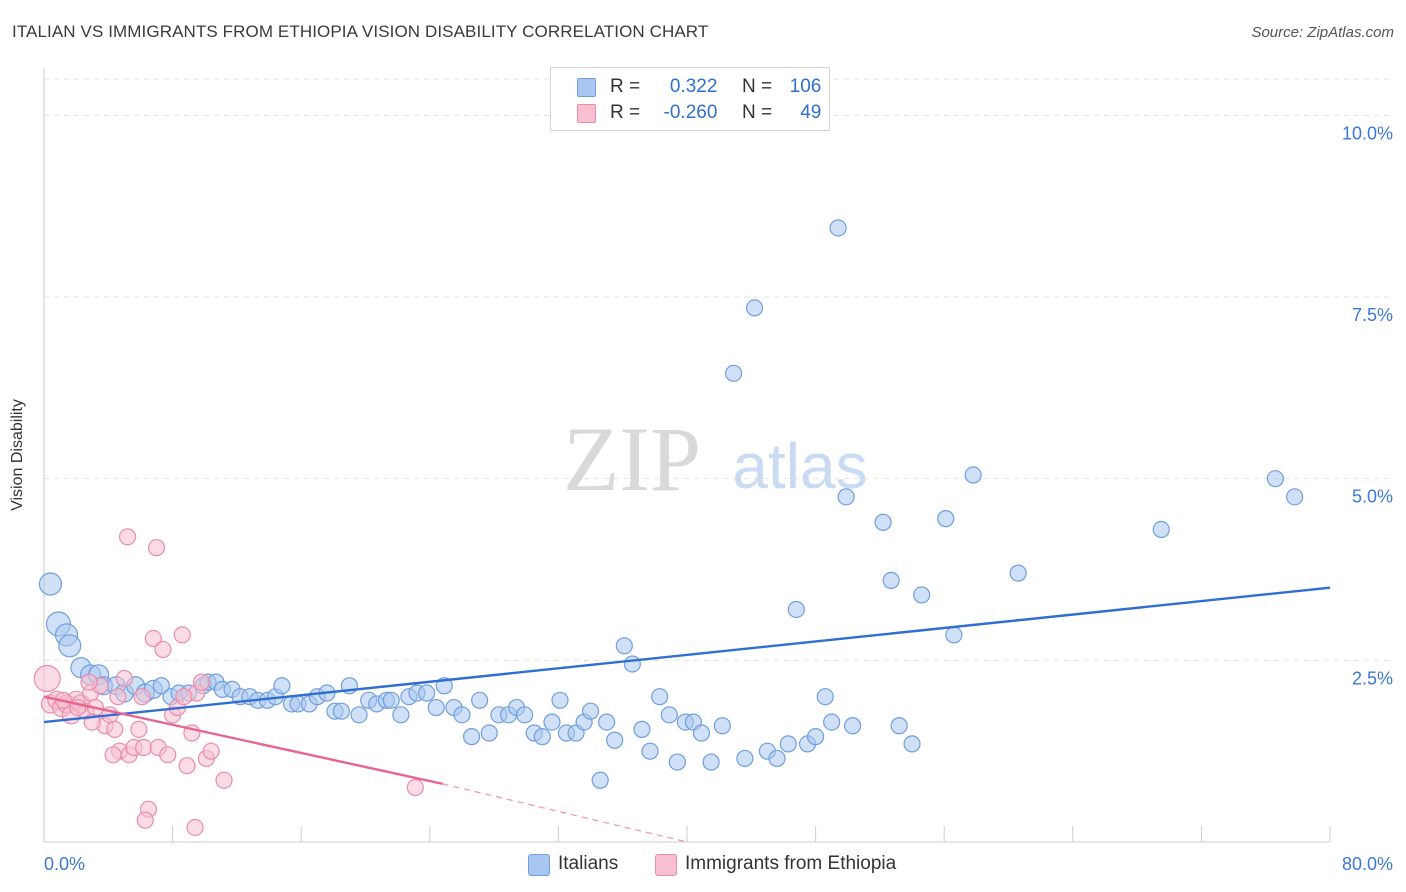 The width and height of the screenshot is (1406, 892). Describe the element at coordinates (1367, 133) in the screenshot. I see `y-tick-label: 10.0%` at that location.